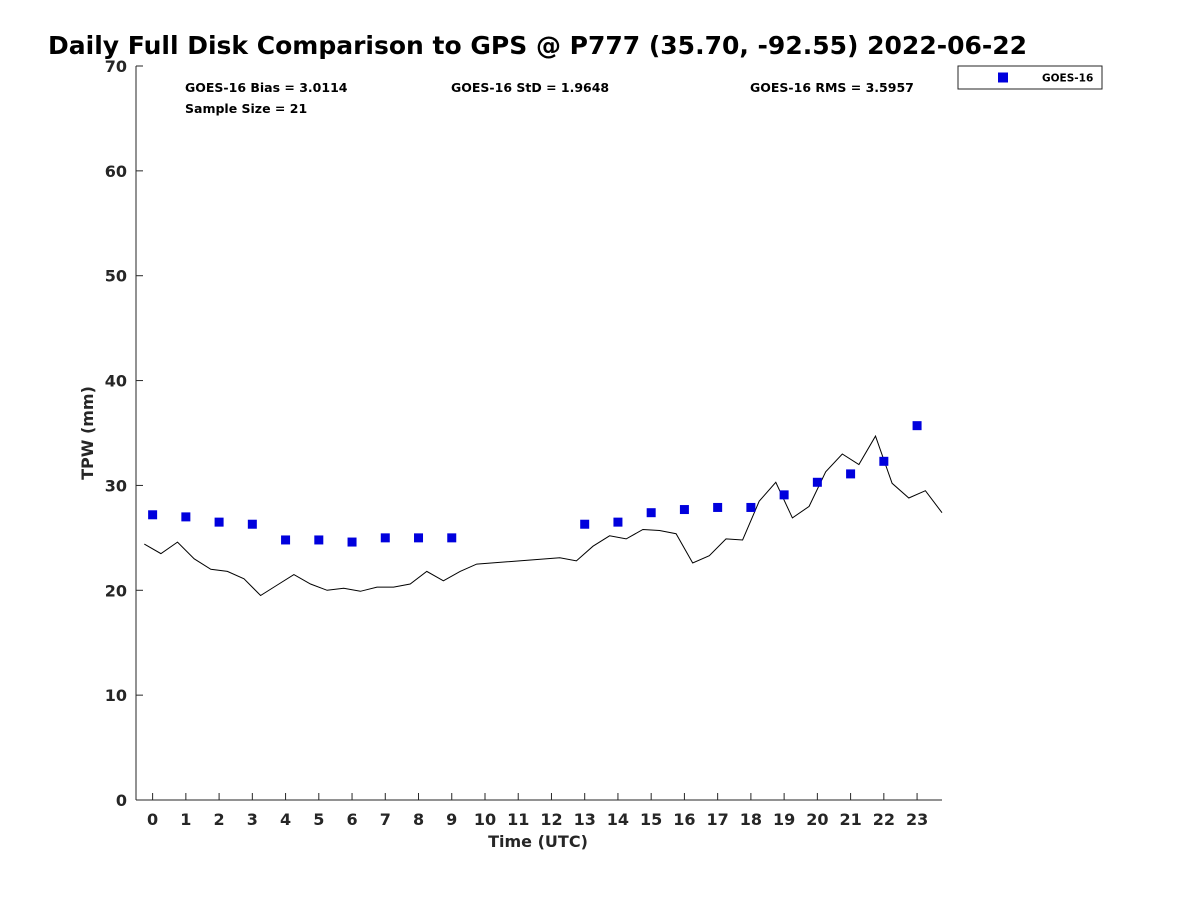 The width and height of the screenshot is (1200, 900). What do you see at coordinates (585, 819) in the screenshot?
I see `x-tick-label: 13` at bounding box center [585, 819].